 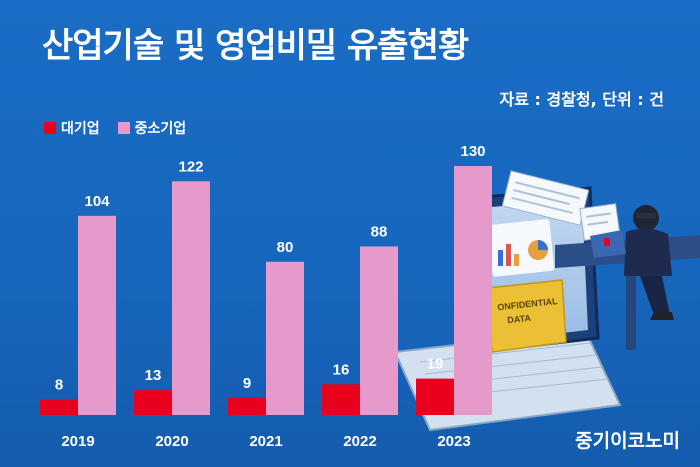 I want to click on value-label-large-2019: 8, so click(x=59, y=385).